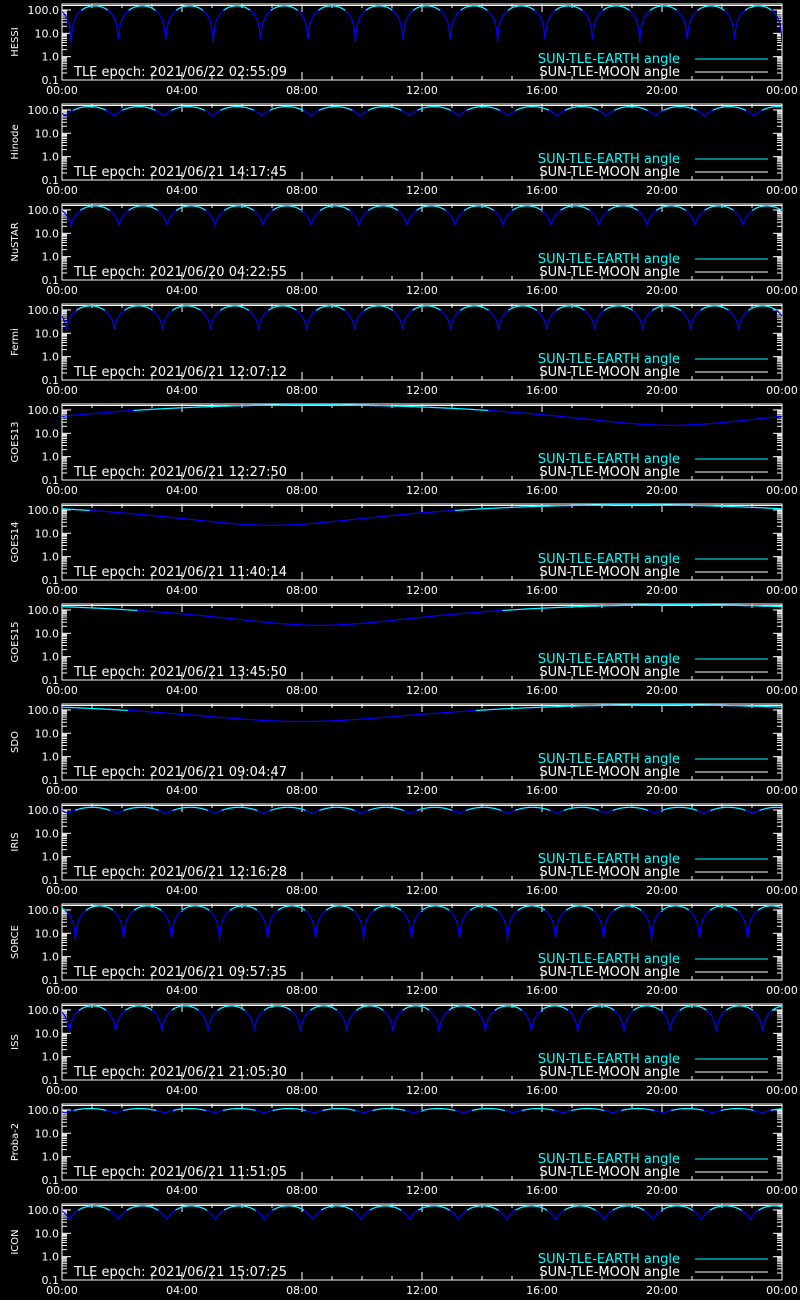 This screenshot has width=800, height=1300. Describe the element at coordinates (180, 172) in the screenshot. I see `tle-epoch-label: TLE epoch: 2021/06/21 14:17:45` at that location.